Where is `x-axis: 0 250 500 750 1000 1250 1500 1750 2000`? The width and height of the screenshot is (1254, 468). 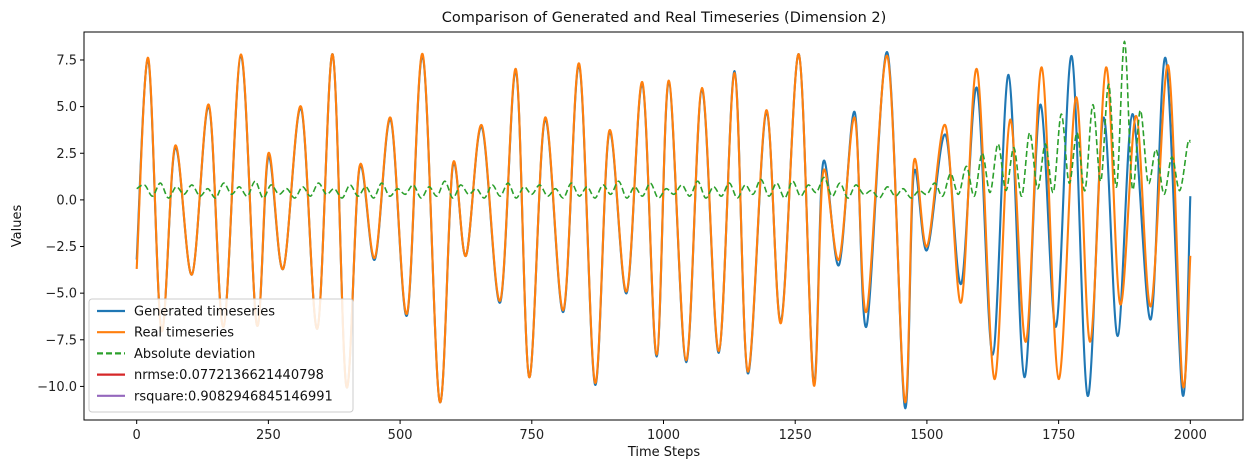
x-axis: 0 250 500 750 1000 1250 1500 1750 2000 is located at coordinates (670, 431).